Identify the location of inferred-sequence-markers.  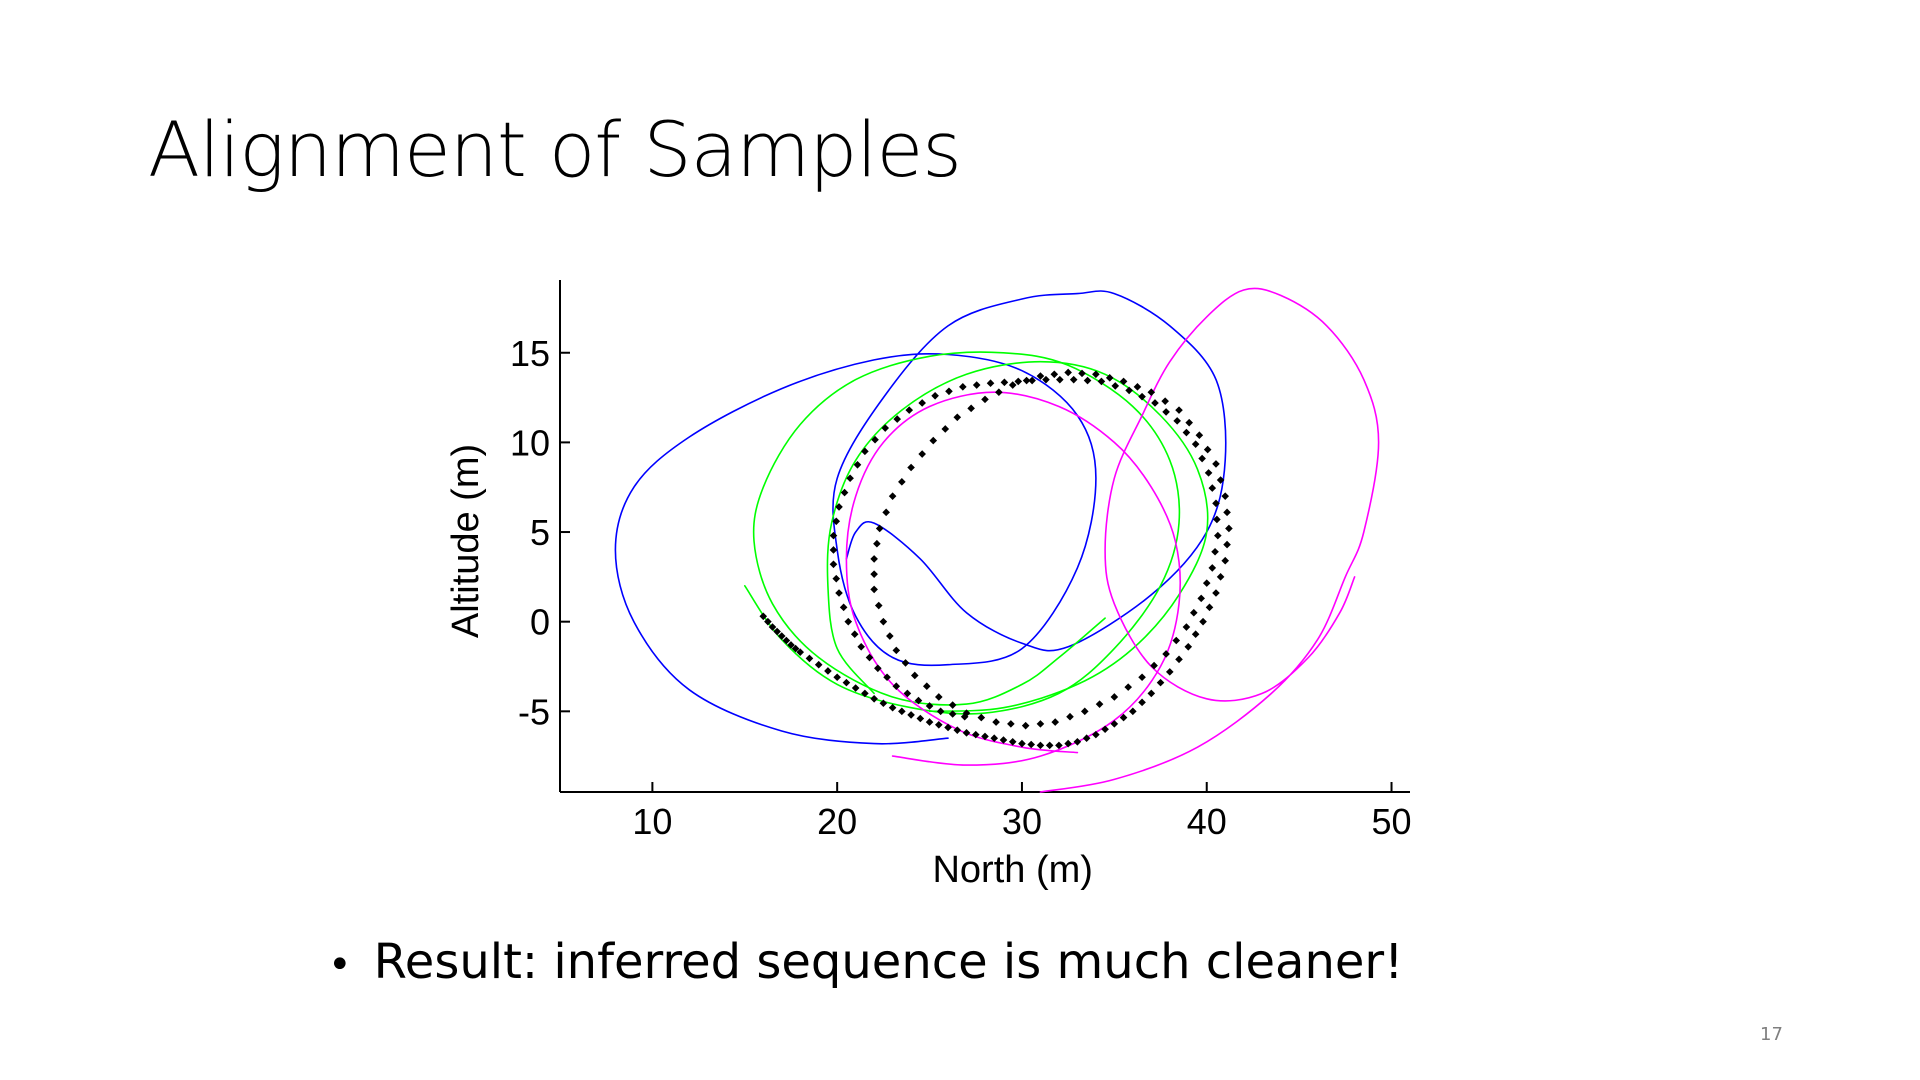
(996, 559).